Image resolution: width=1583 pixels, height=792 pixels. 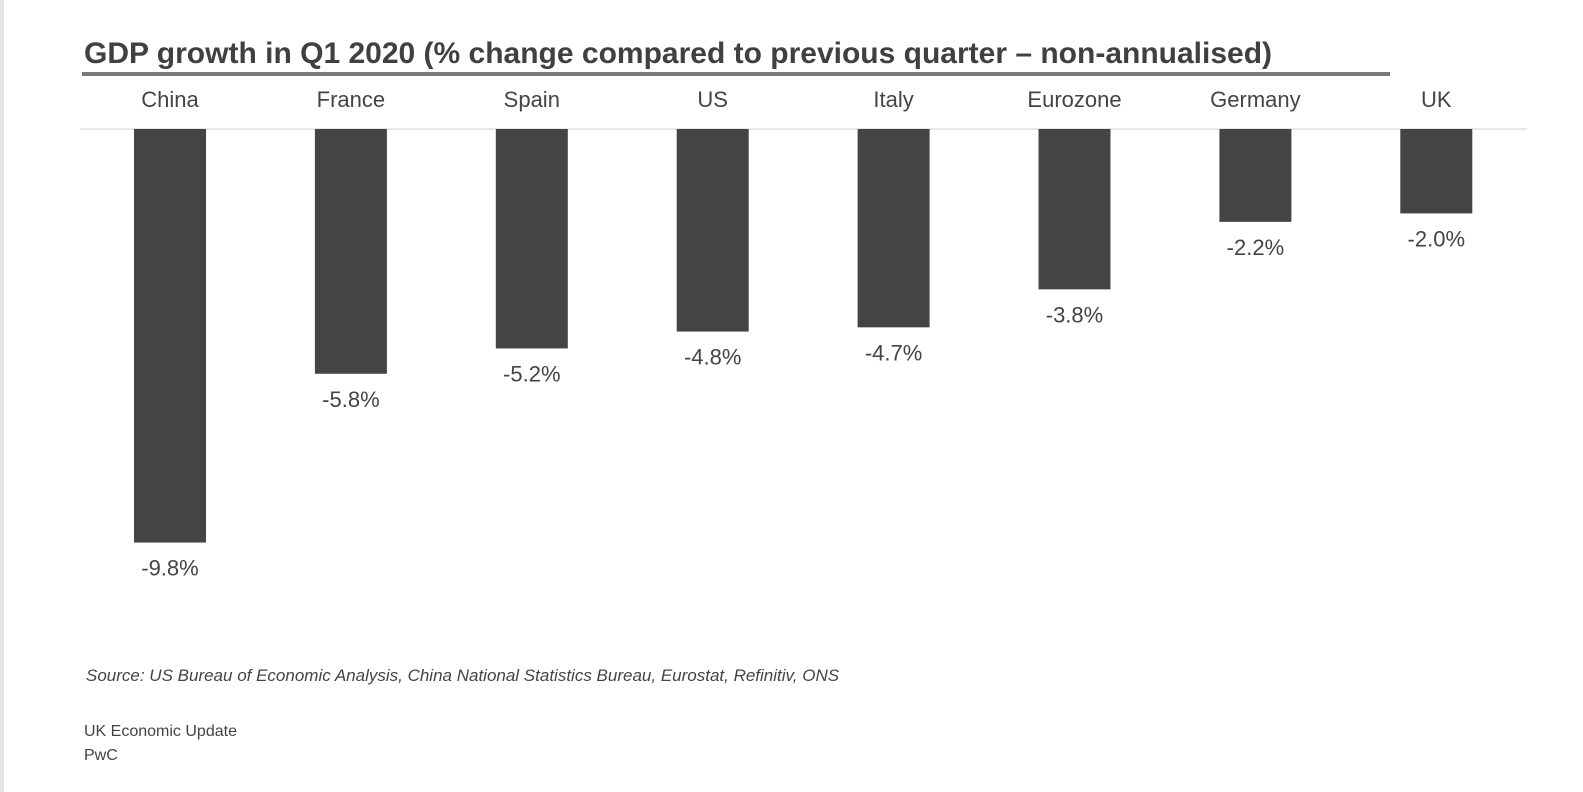 What do you see at coordinates (1255, 247) in the screenshot?
I see `value-label-germany: -2.2%` at bounding box center [1255, 247].